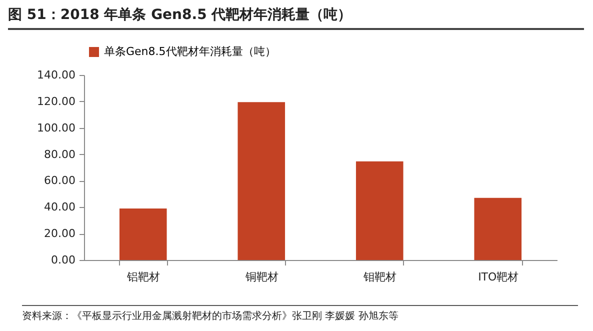  I want to click on y-tick-label: 0.00, so click(63, 260).